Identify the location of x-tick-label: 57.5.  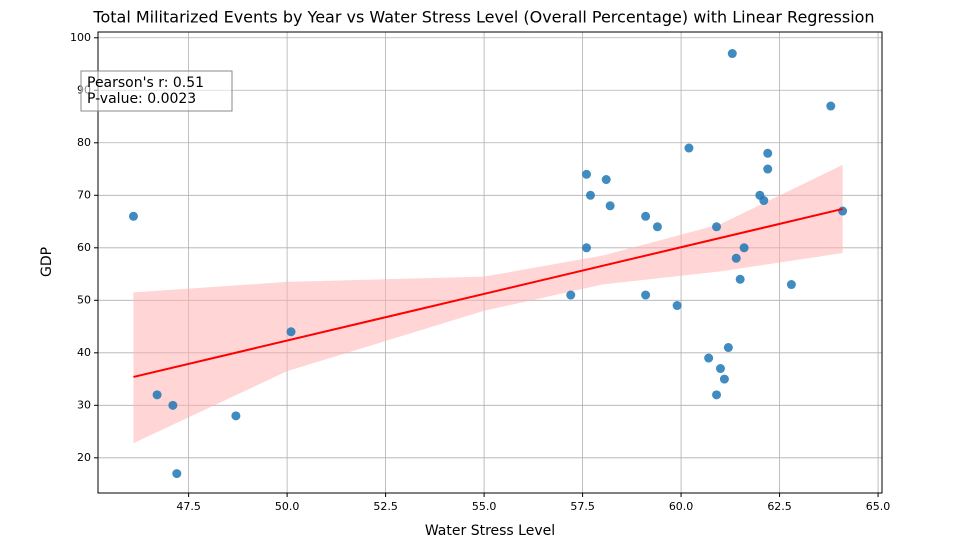
(582, 506).